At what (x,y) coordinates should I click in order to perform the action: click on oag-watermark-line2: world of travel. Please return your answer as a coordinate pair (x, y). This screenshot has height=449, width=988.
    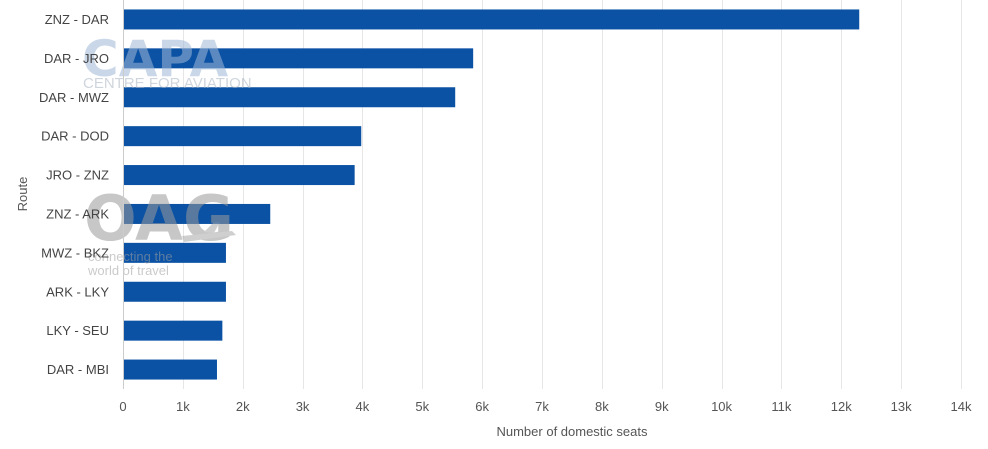
    Looking at the image, I should click on (128, 270).